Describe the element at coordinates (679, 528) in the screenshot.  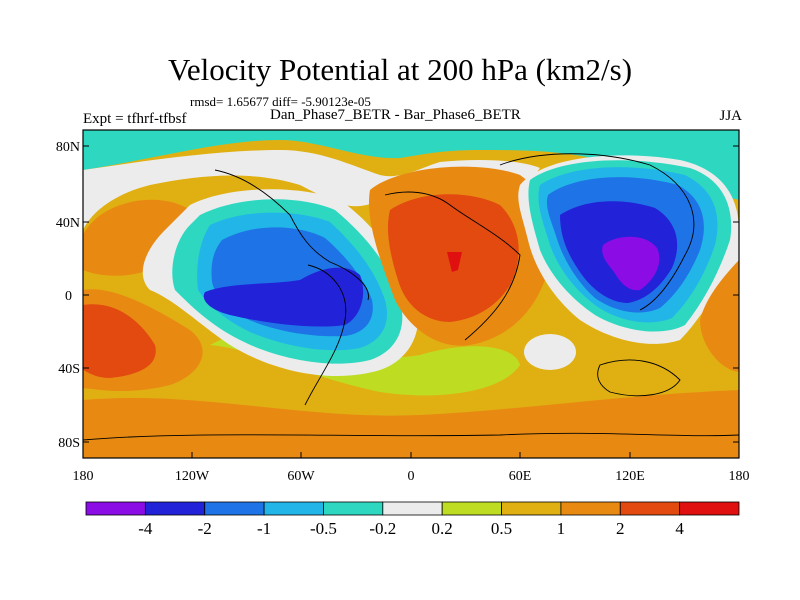
I see `colorbar-label: 4` at that location.